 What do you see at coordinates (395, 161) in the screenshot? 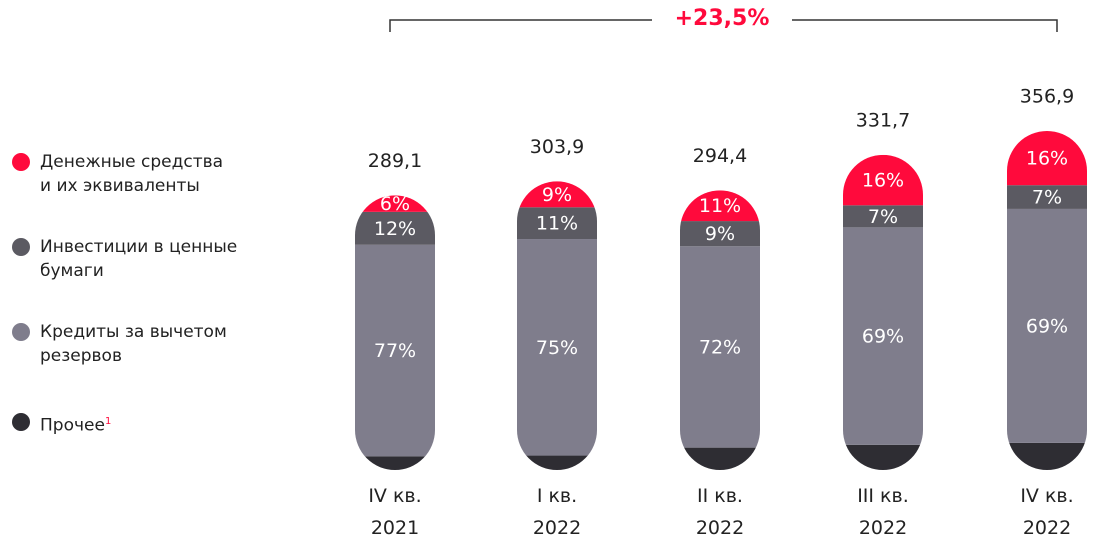
I see `total-label: 289,1` at bounding box center [395, 161].